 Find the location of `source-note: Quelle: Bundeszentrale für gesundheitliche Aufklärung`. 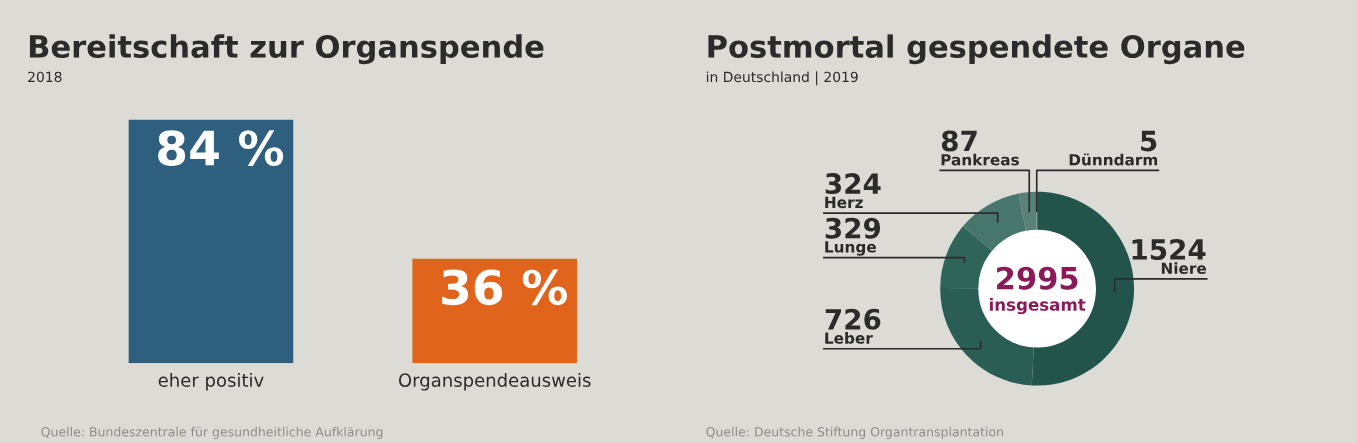

source-note: Quelle: Bundeszentrale für gesundheitliche Aufklärung is located at coordinates (212, 432).